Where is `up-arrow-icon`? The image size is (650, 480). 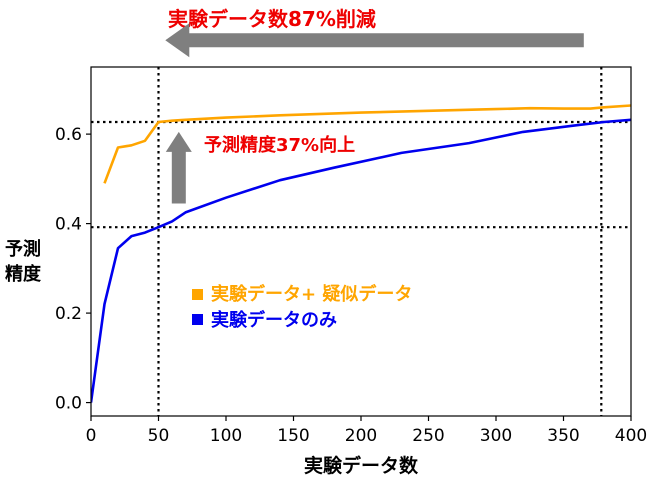
up-arrow-icon is located at coordinates (178, 167).